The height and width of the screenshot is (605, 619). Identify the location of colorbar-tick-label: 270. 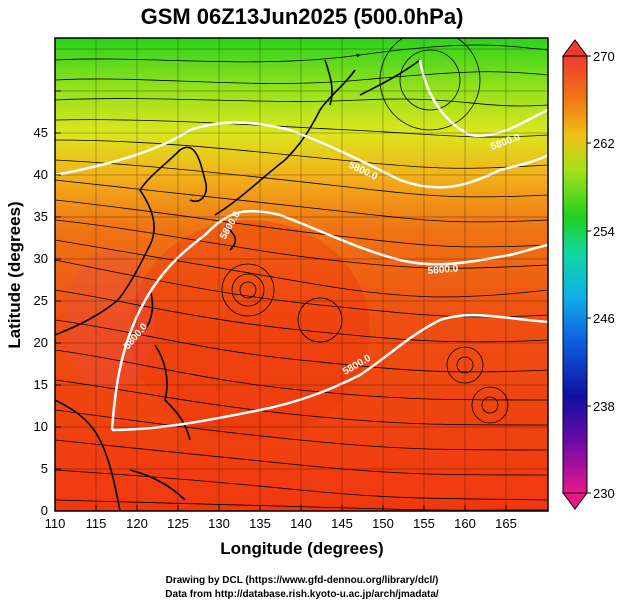
(604, 56).